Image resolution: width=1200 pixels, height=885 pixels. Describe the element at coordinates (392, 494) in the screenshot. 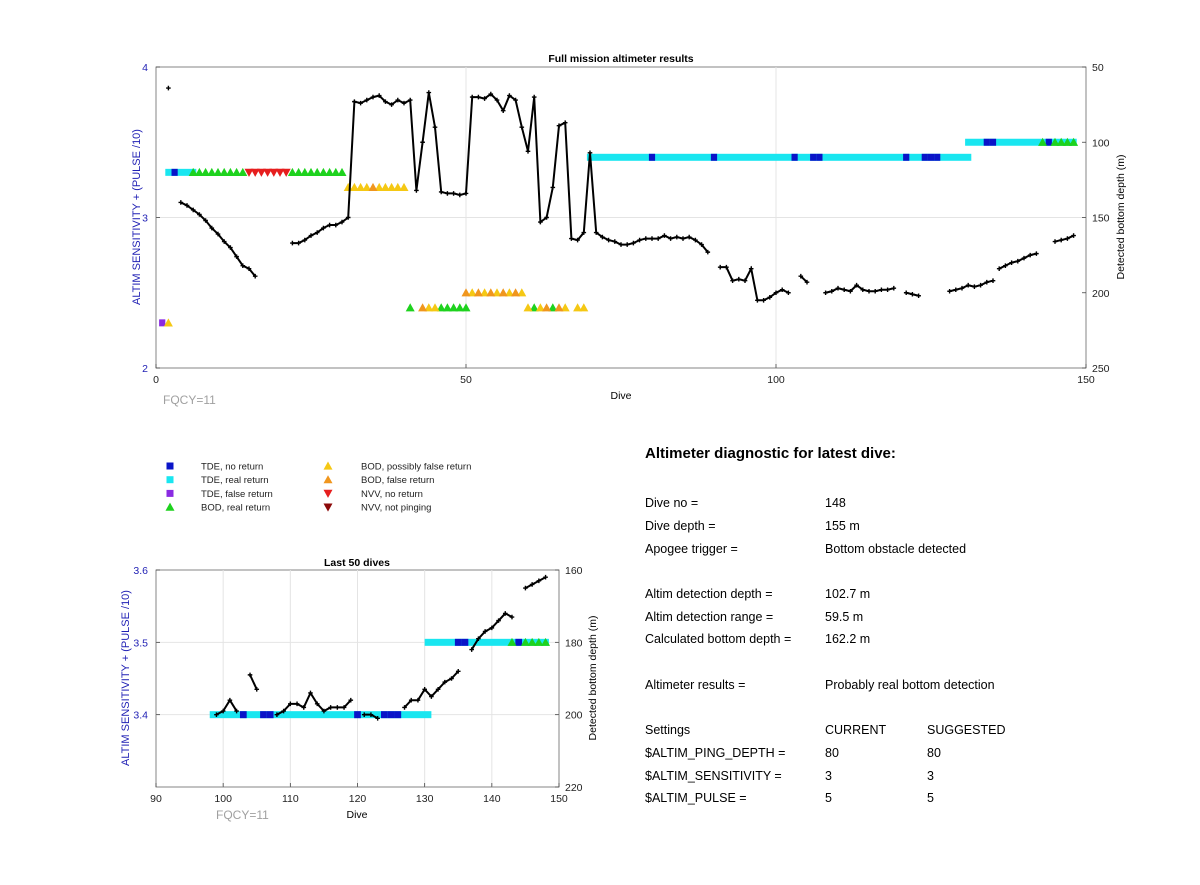

I see `legend-label: NVV, no return` at that location.